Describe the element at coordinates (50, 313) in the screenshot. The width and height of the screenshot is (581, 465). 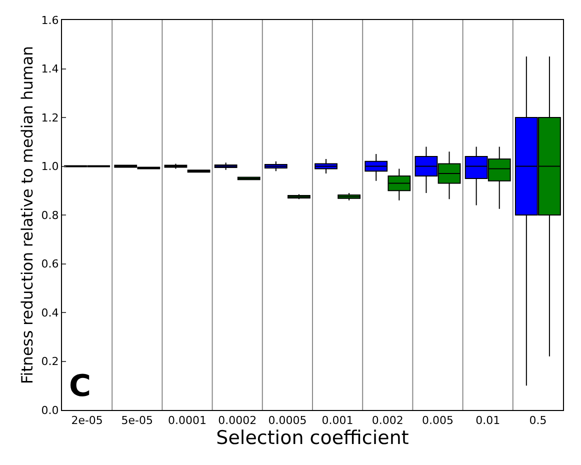
I see `y-tick-label: 0.4` at that location.